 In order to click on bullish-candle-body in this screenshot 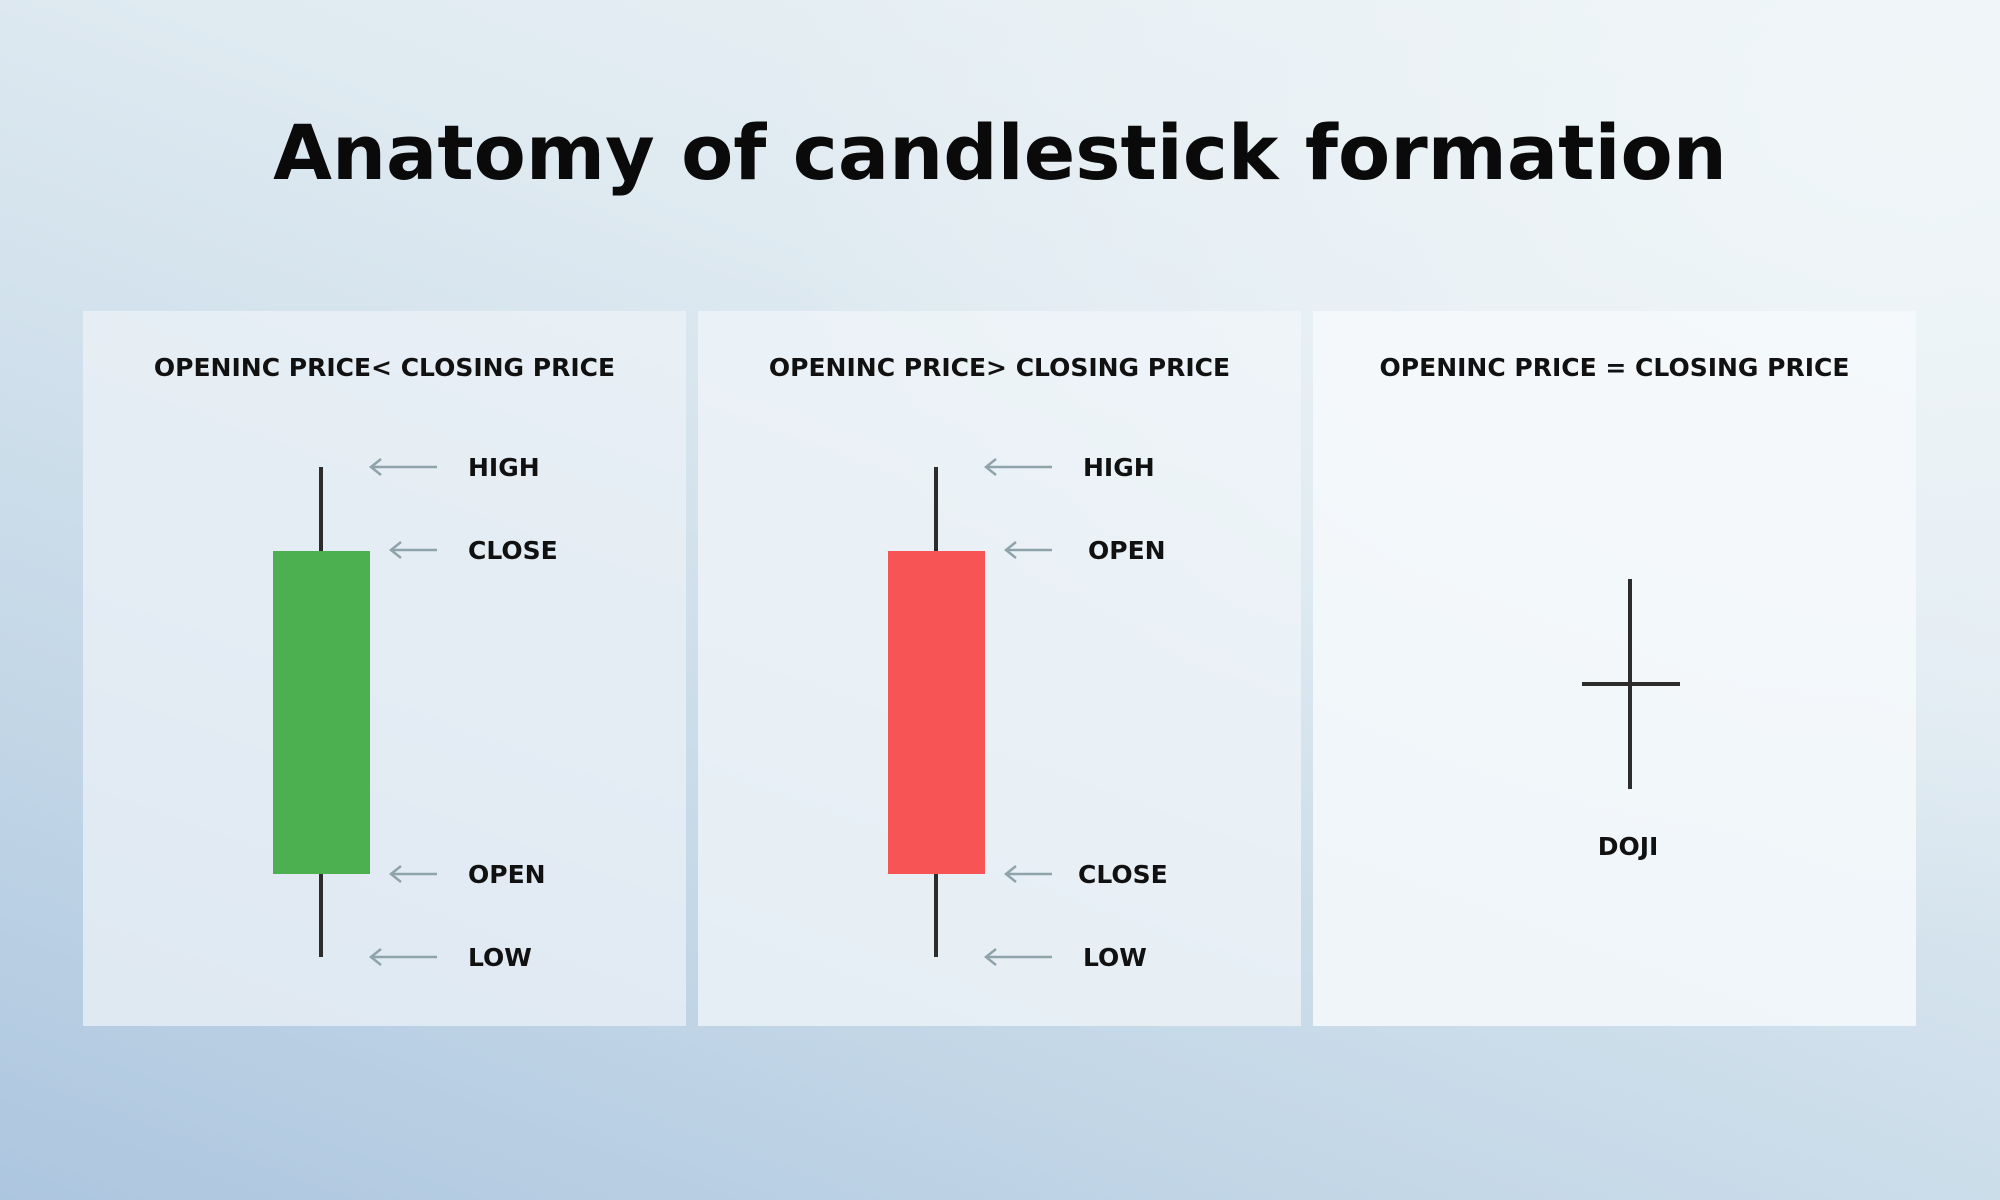, I will do `click(321, 712)`.